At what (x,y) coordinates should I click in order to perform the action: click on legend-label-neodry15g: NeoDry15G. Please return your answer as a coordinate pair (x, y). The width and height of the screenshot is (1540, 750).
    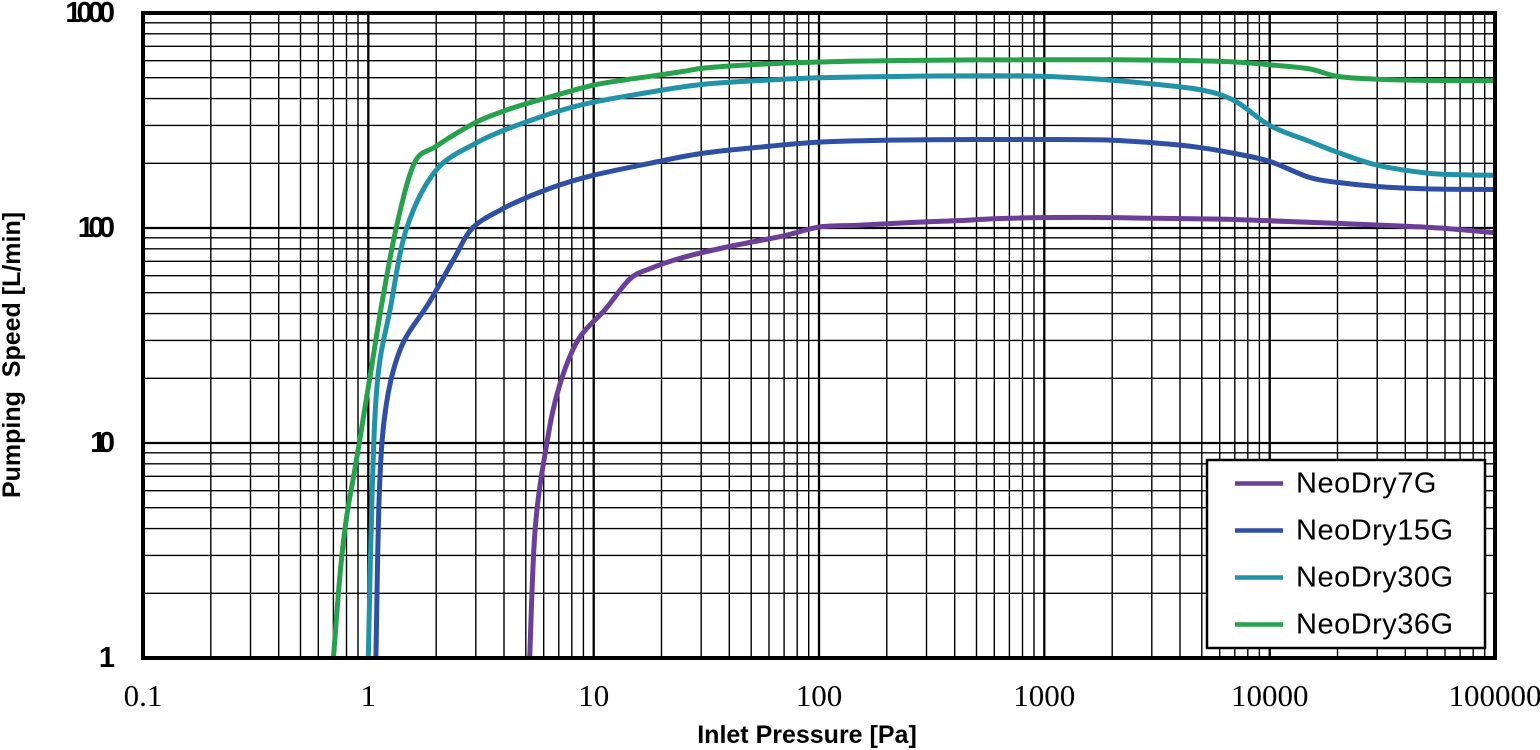
    Looking at the image, I should click on (1375, 531).